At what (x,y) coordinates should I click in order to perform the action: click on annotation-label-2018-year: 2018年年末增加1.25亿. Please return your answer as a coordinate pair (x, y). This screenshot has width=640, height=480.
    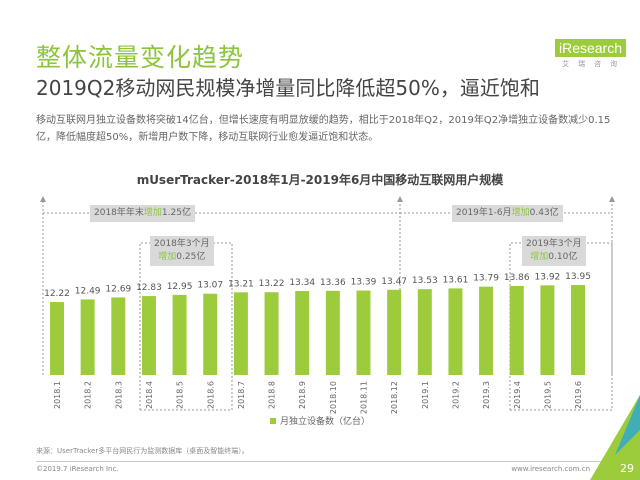
    Looking at the image, I should click on (142, 213).